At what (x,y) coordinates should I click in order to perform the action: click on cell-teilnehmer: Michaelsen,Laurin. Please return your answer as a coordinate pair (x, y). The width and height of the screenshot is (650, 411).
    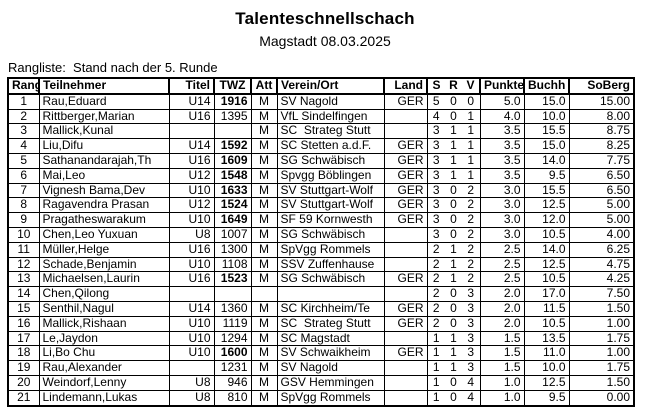
    Looking at the image, I should click on (104, 279).